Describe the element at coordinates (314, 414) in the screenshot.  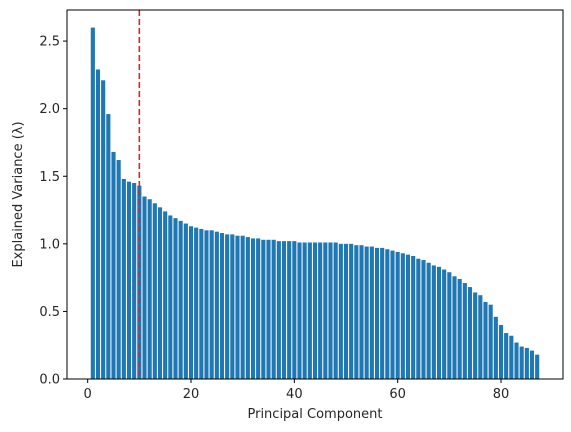
I see `x-axis-label: Principal Component` at that location.